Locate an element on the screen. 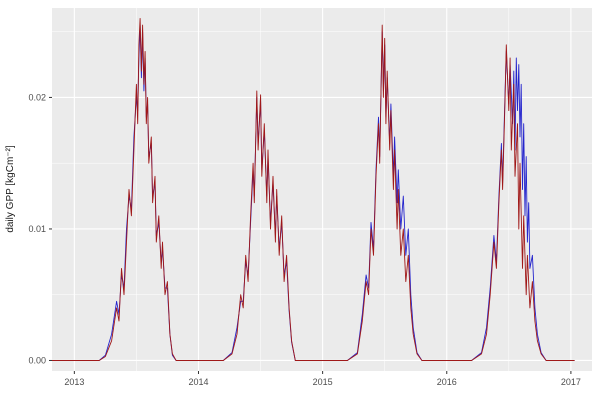 The width and height of the screenshot is (600, 400). y-axis-title: daily GPP [kgCm⁻²] is located at coordinates (10, 189).